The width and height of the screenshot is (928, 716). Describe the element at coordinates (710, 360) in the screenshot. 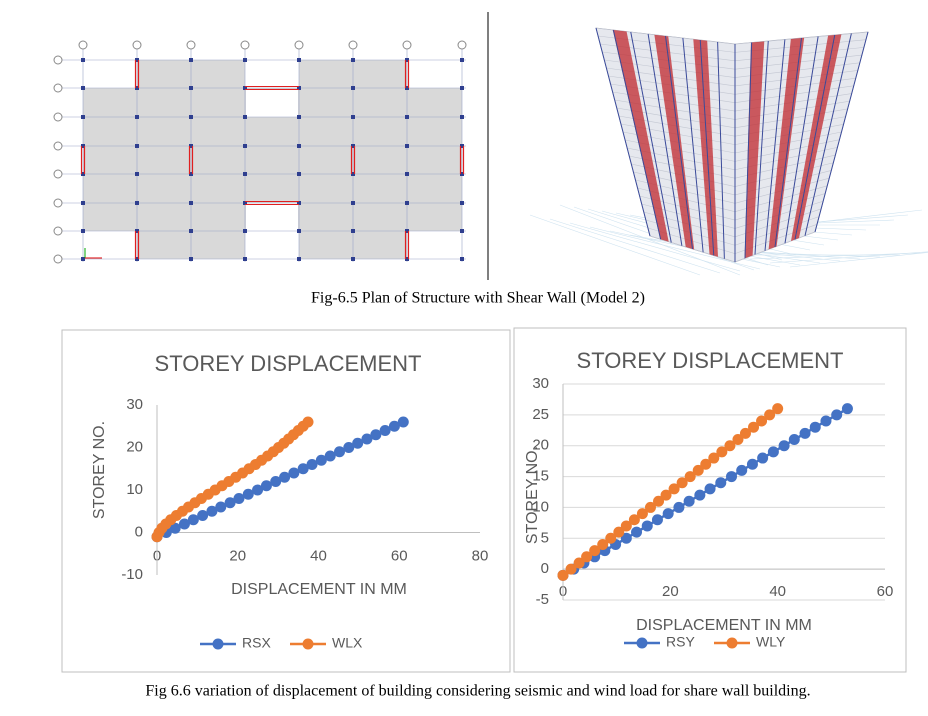

I see `chart-title: STOREY DISPLACEMENT` at that location.